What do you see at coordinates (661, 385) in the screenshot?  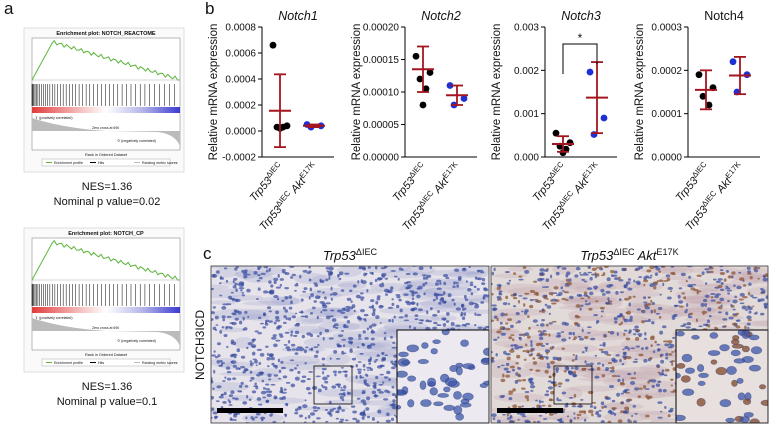 I see `stroma` at bounding box center [661, 385].